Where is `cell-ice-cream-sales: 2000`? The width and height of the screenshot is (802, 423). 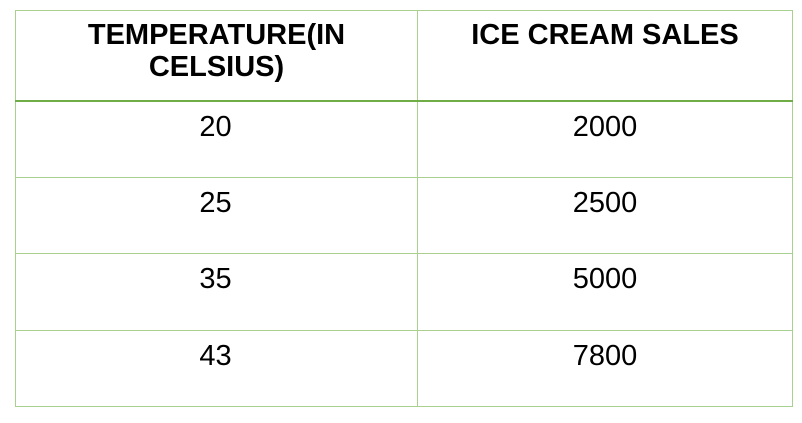
cell-ice-cream-sales: 2000 is located at coordinates (605, 139).